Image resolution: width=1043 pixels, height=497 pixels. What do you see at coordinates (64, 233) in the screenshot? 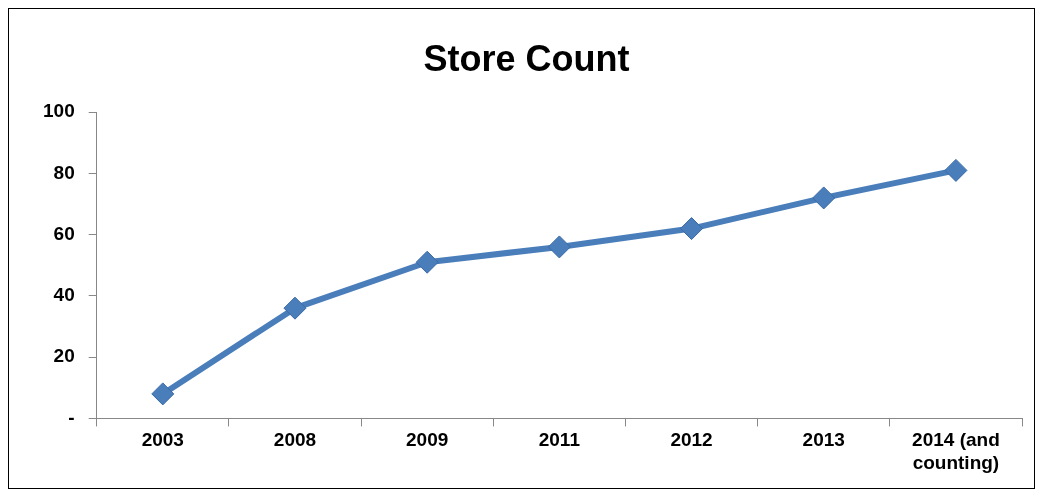
I see `y-tick-label: 60` at bounding box center [64, 233].